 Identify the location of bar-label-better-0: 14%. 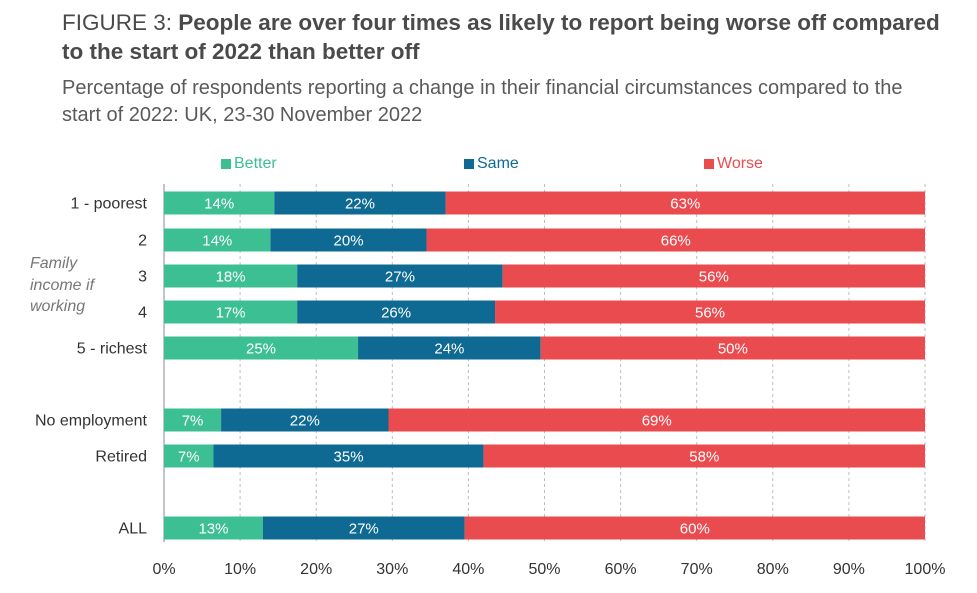
(219, 204).